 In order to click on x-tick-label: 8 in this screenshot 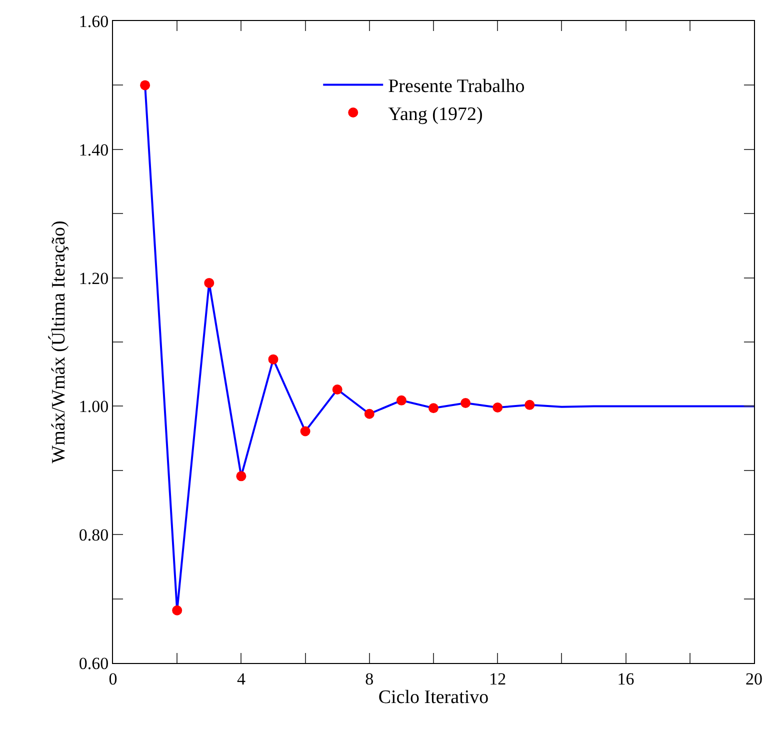, I will do `click(369, 678)`.